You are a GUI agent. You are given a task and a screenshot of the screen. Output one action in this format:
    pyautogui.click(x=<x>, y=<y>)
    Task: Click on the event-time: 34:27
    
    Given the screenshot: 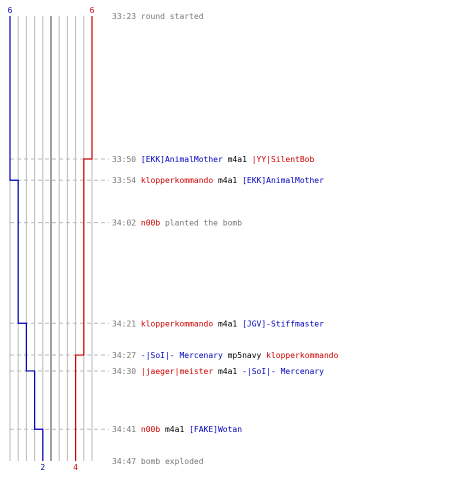 What is the action you would take?
    pyautogui.click(x=126, y=355)
    